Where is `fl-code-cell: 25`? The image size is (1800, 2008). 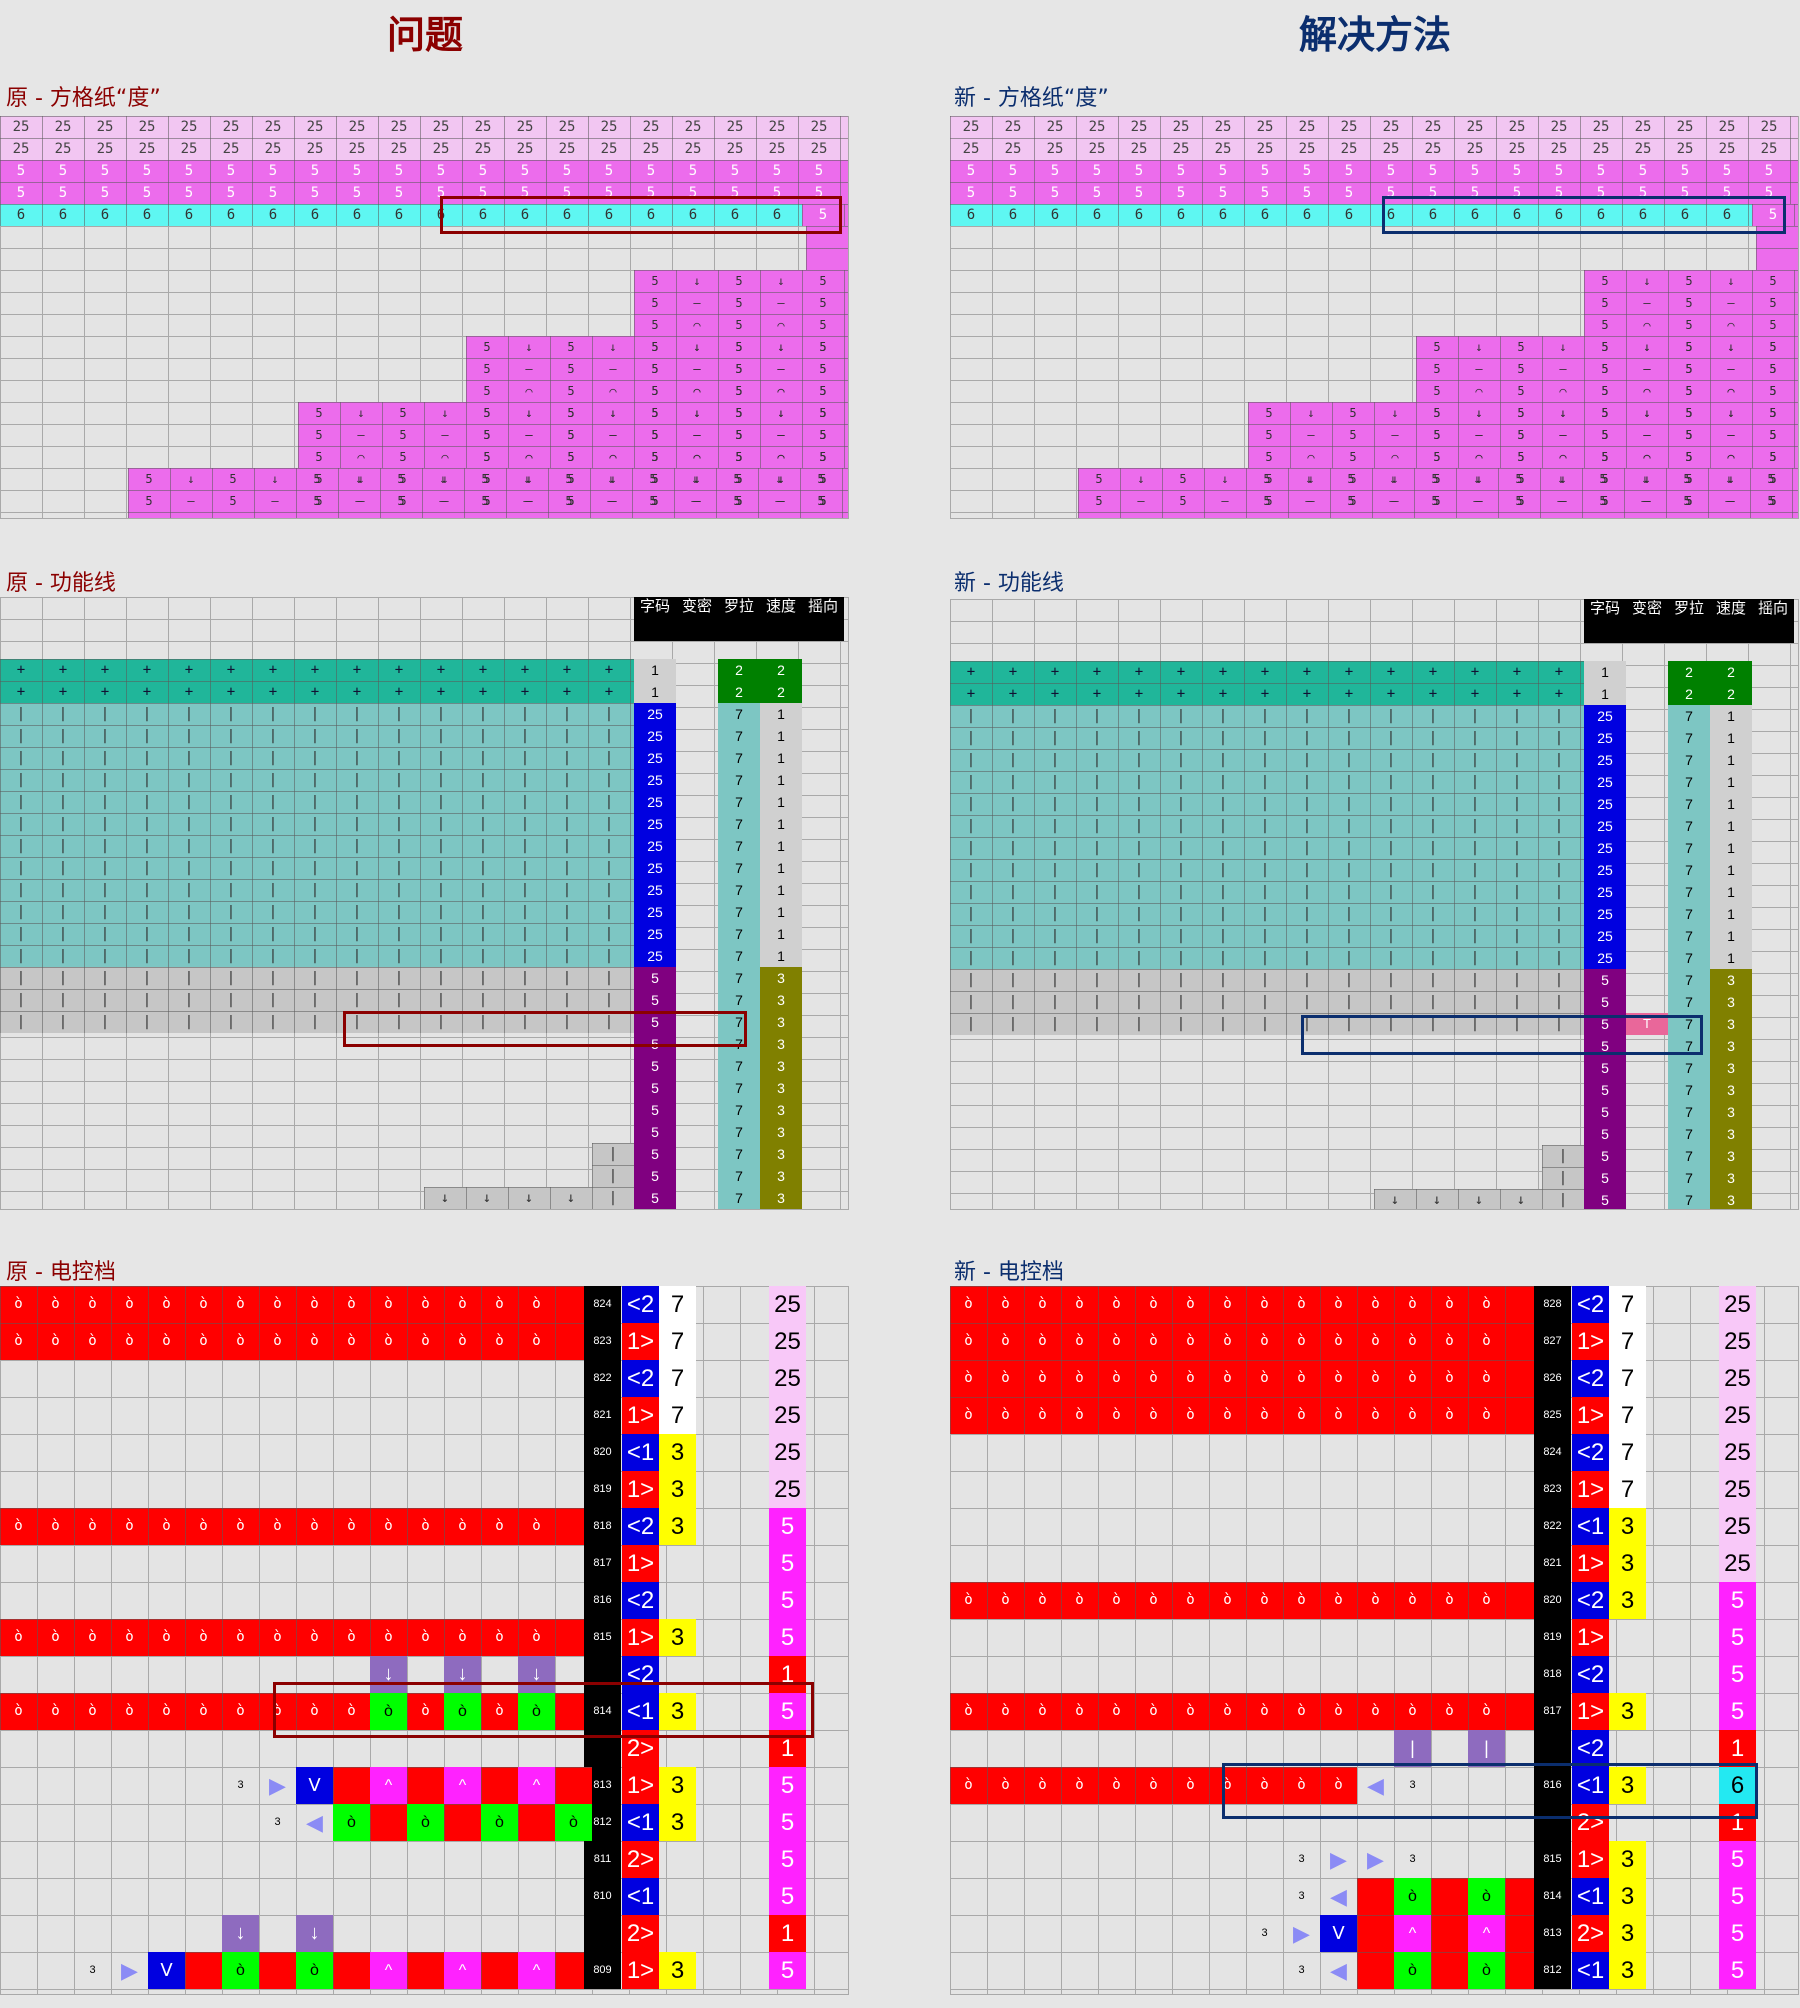 fl-code-cell: 25 is located at coordinates (1605, 848).